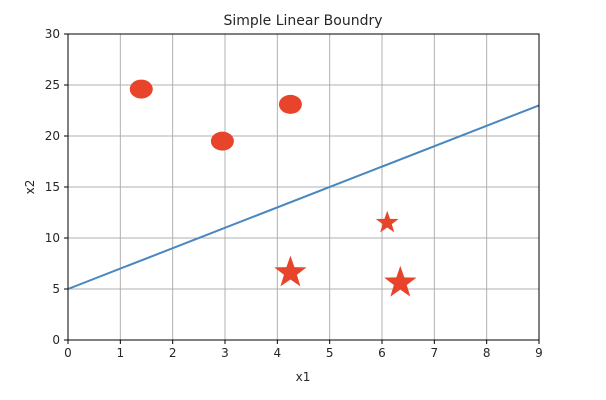  I want to click on y-ticks: 0 5 10 15 20 25 30, so click(56, 187).